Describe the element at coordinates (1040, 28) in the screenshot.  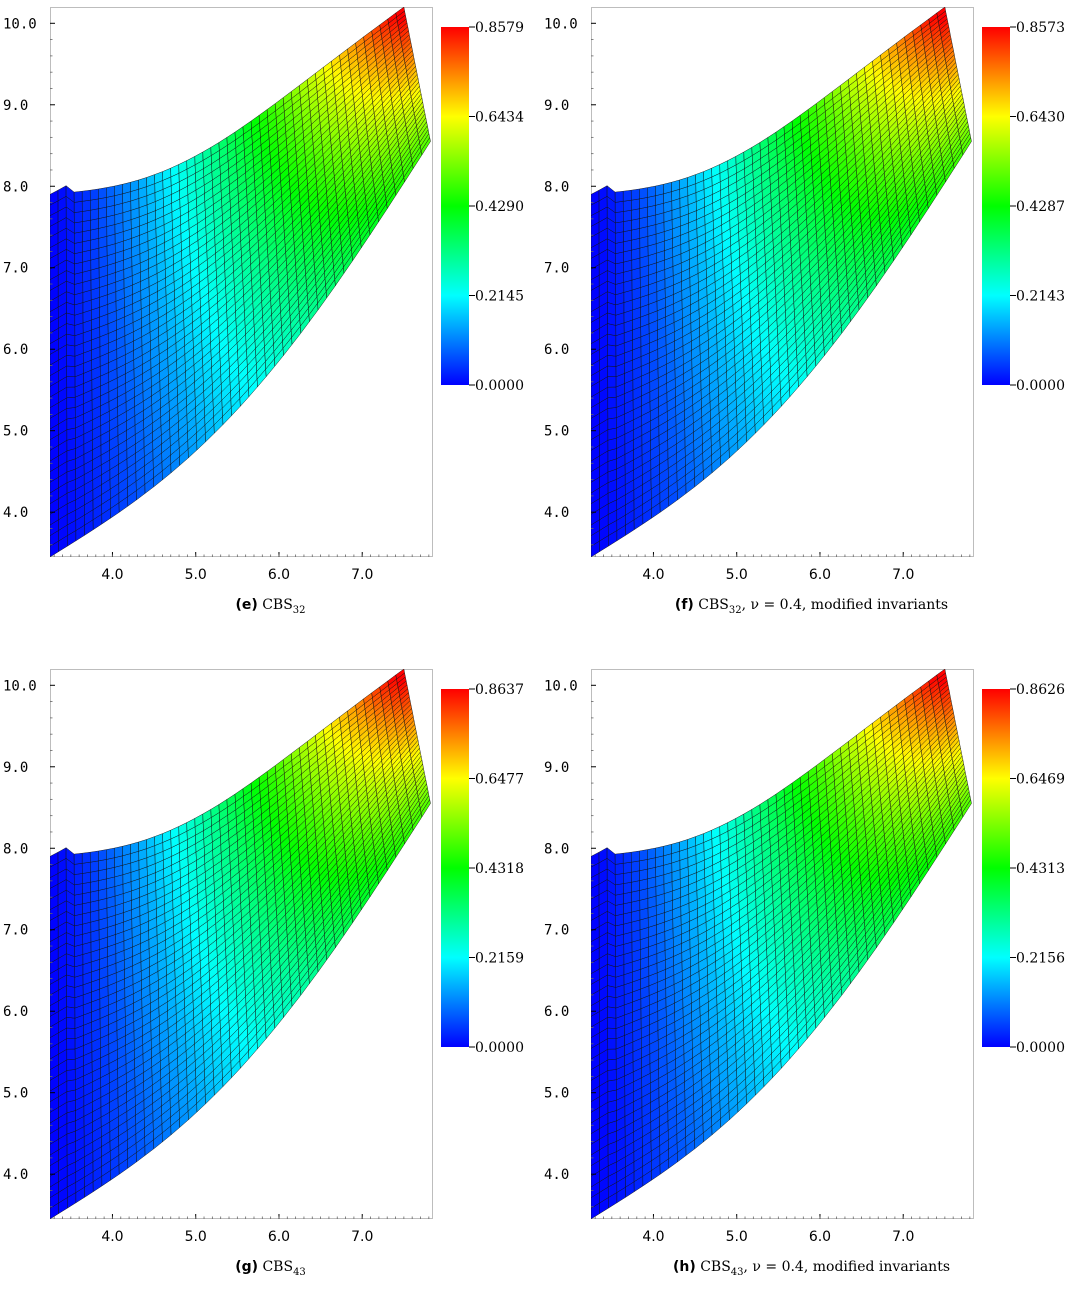
I see `colorbar-tick-label: 0.8573` at that location.